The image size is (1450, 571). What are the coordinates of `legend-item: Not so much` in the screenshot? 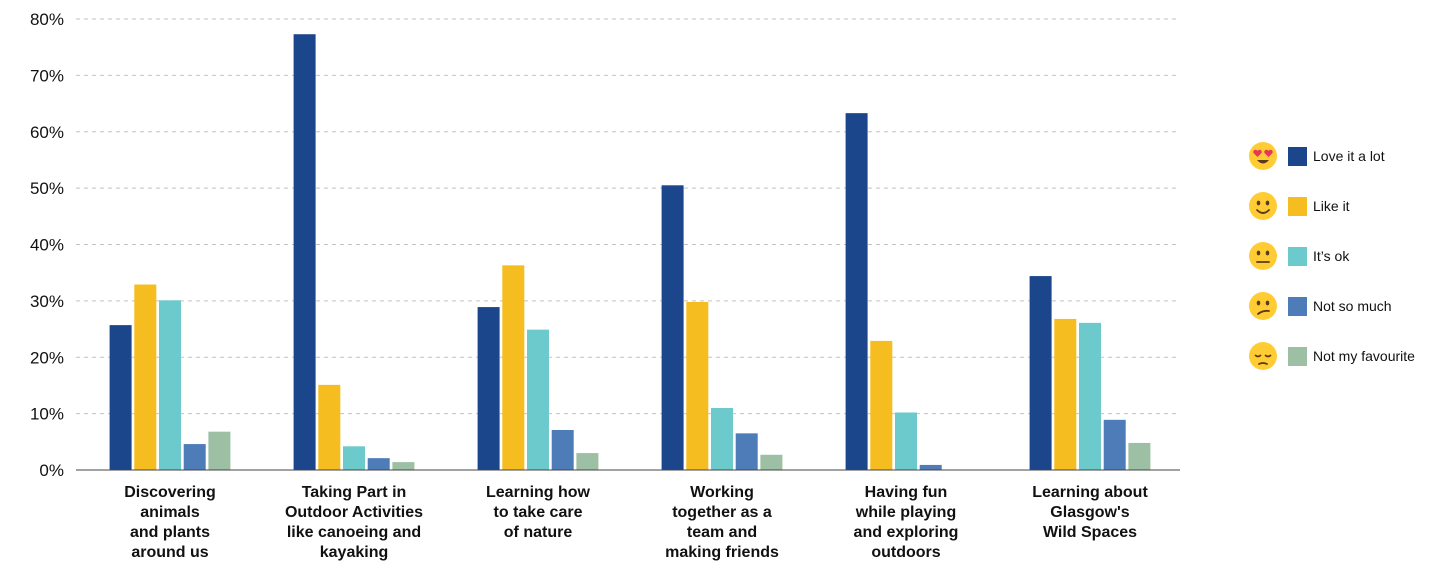 It's located at (1320, 306).